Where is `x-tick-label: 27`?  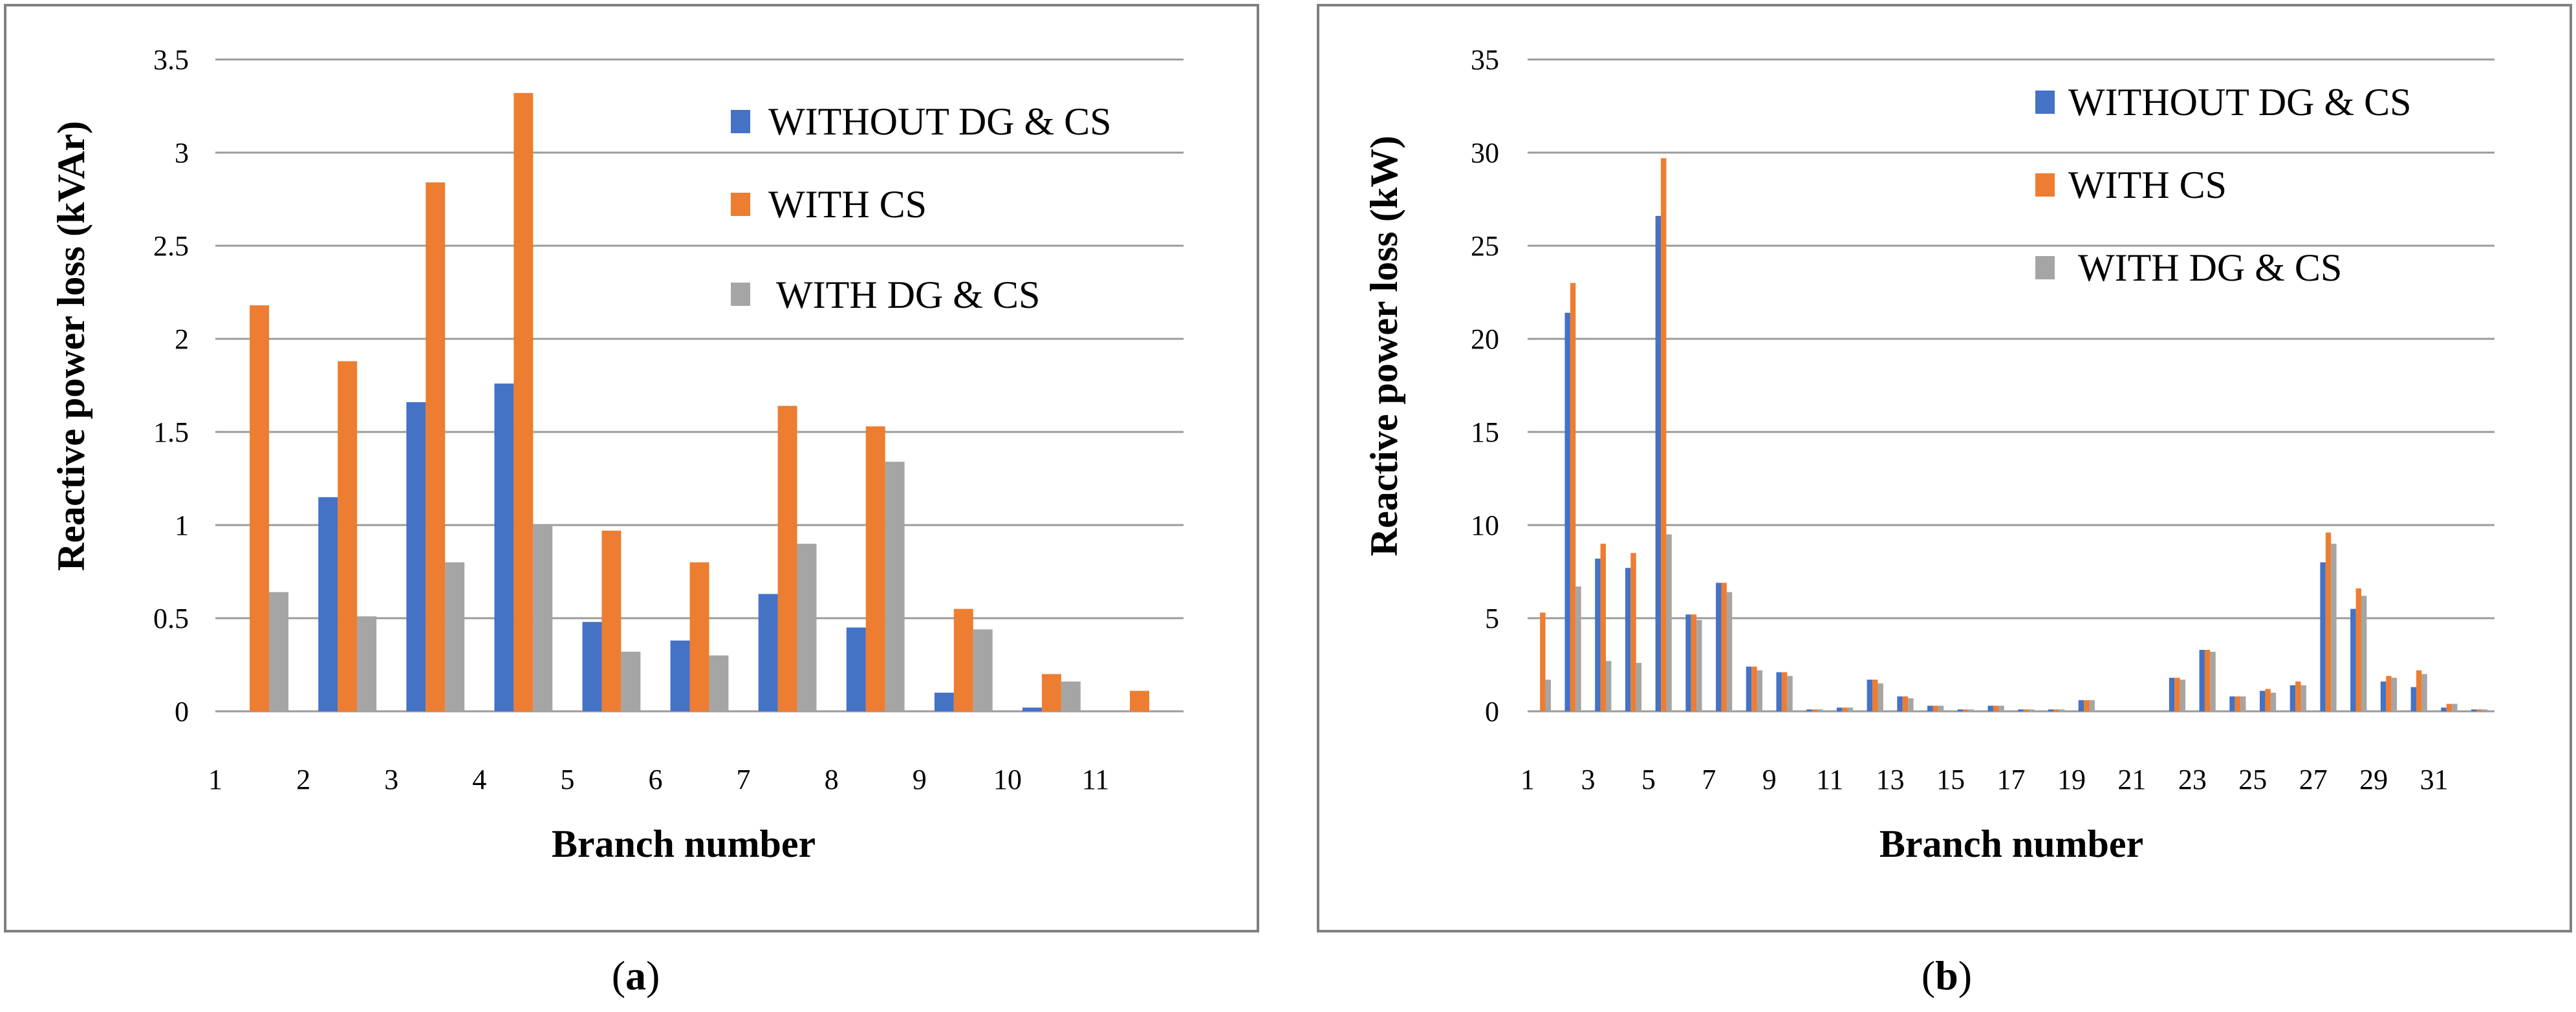
x-tick-label: 27 is located at coordinates (2313, 780).